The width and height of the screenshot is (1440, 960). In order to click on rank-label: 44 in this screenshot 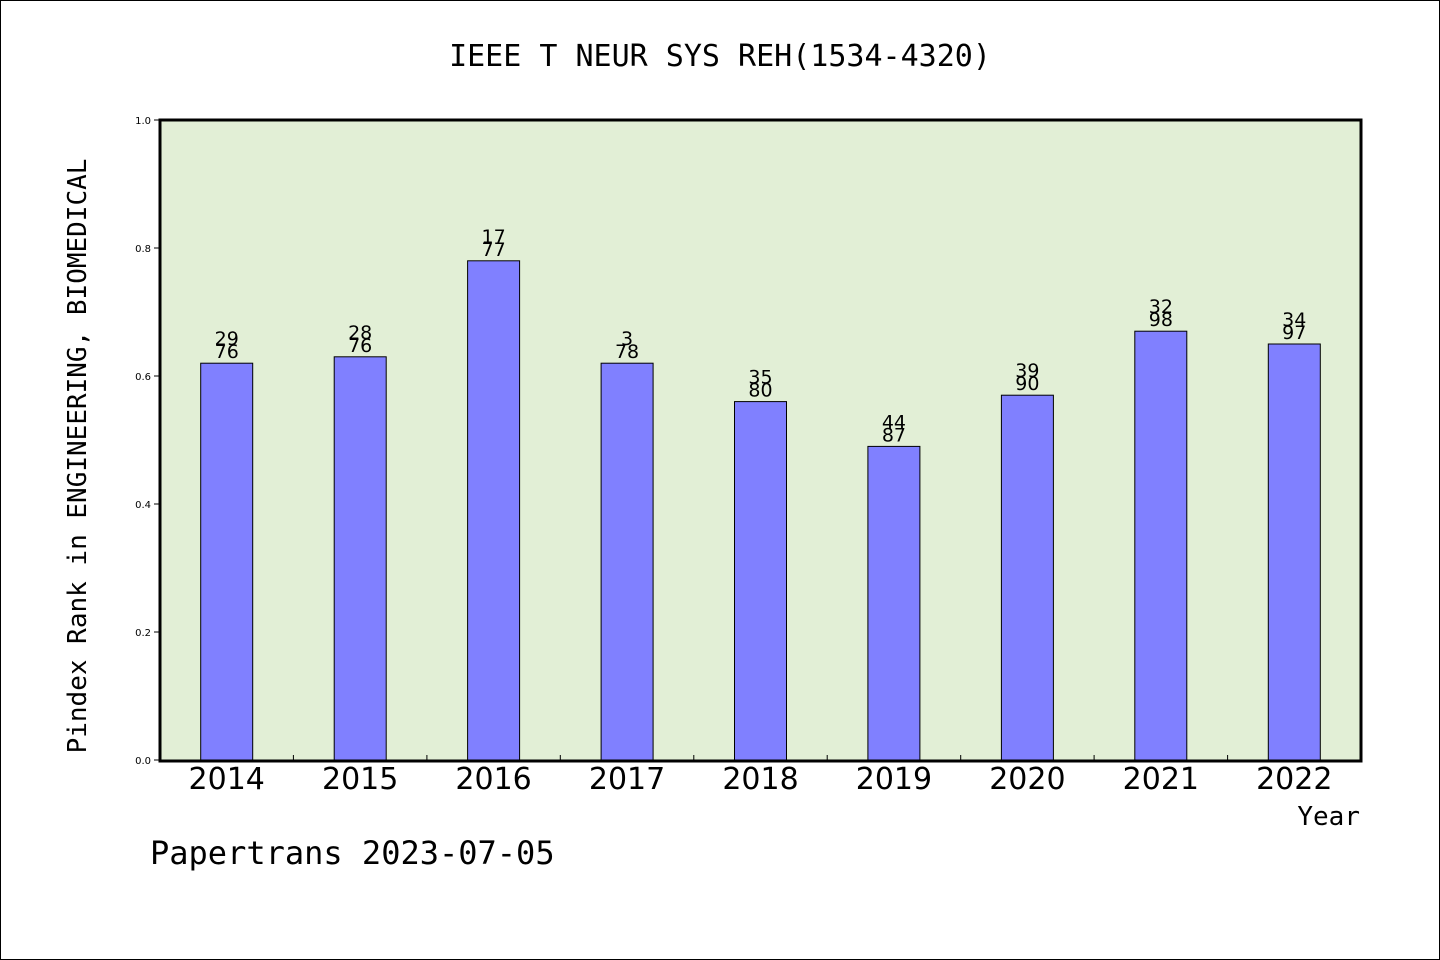, I will do `click(894, 422)`.